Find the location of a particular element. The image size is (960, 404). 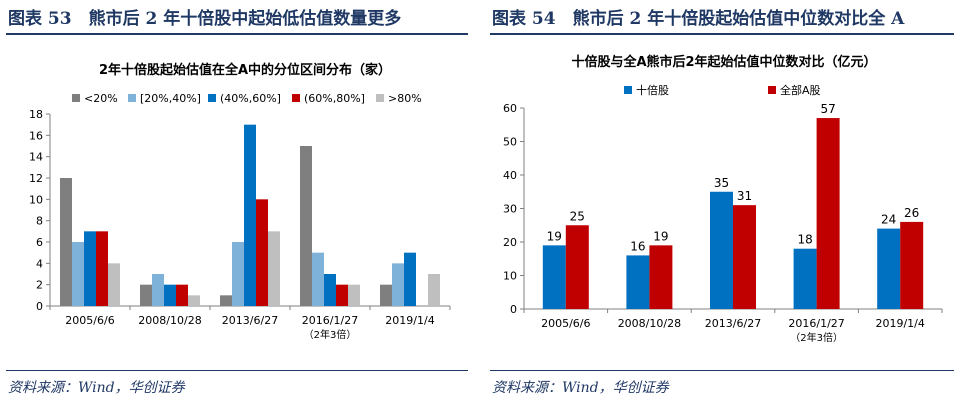

data-label: 16 is located at coordinates (637, 246).